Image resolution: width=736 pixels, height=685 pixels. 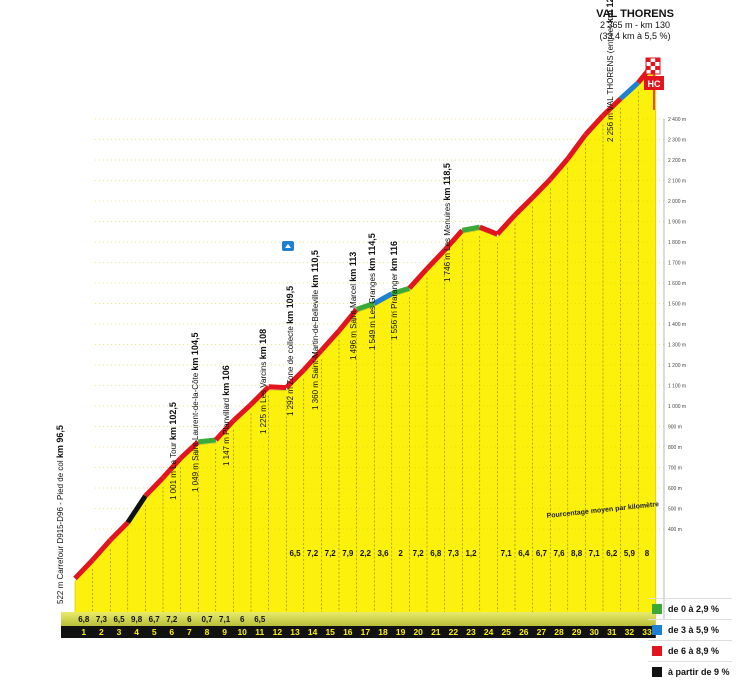 I want to click on climb-point-elevation: 2 256 m, so click(x=610, y=126).